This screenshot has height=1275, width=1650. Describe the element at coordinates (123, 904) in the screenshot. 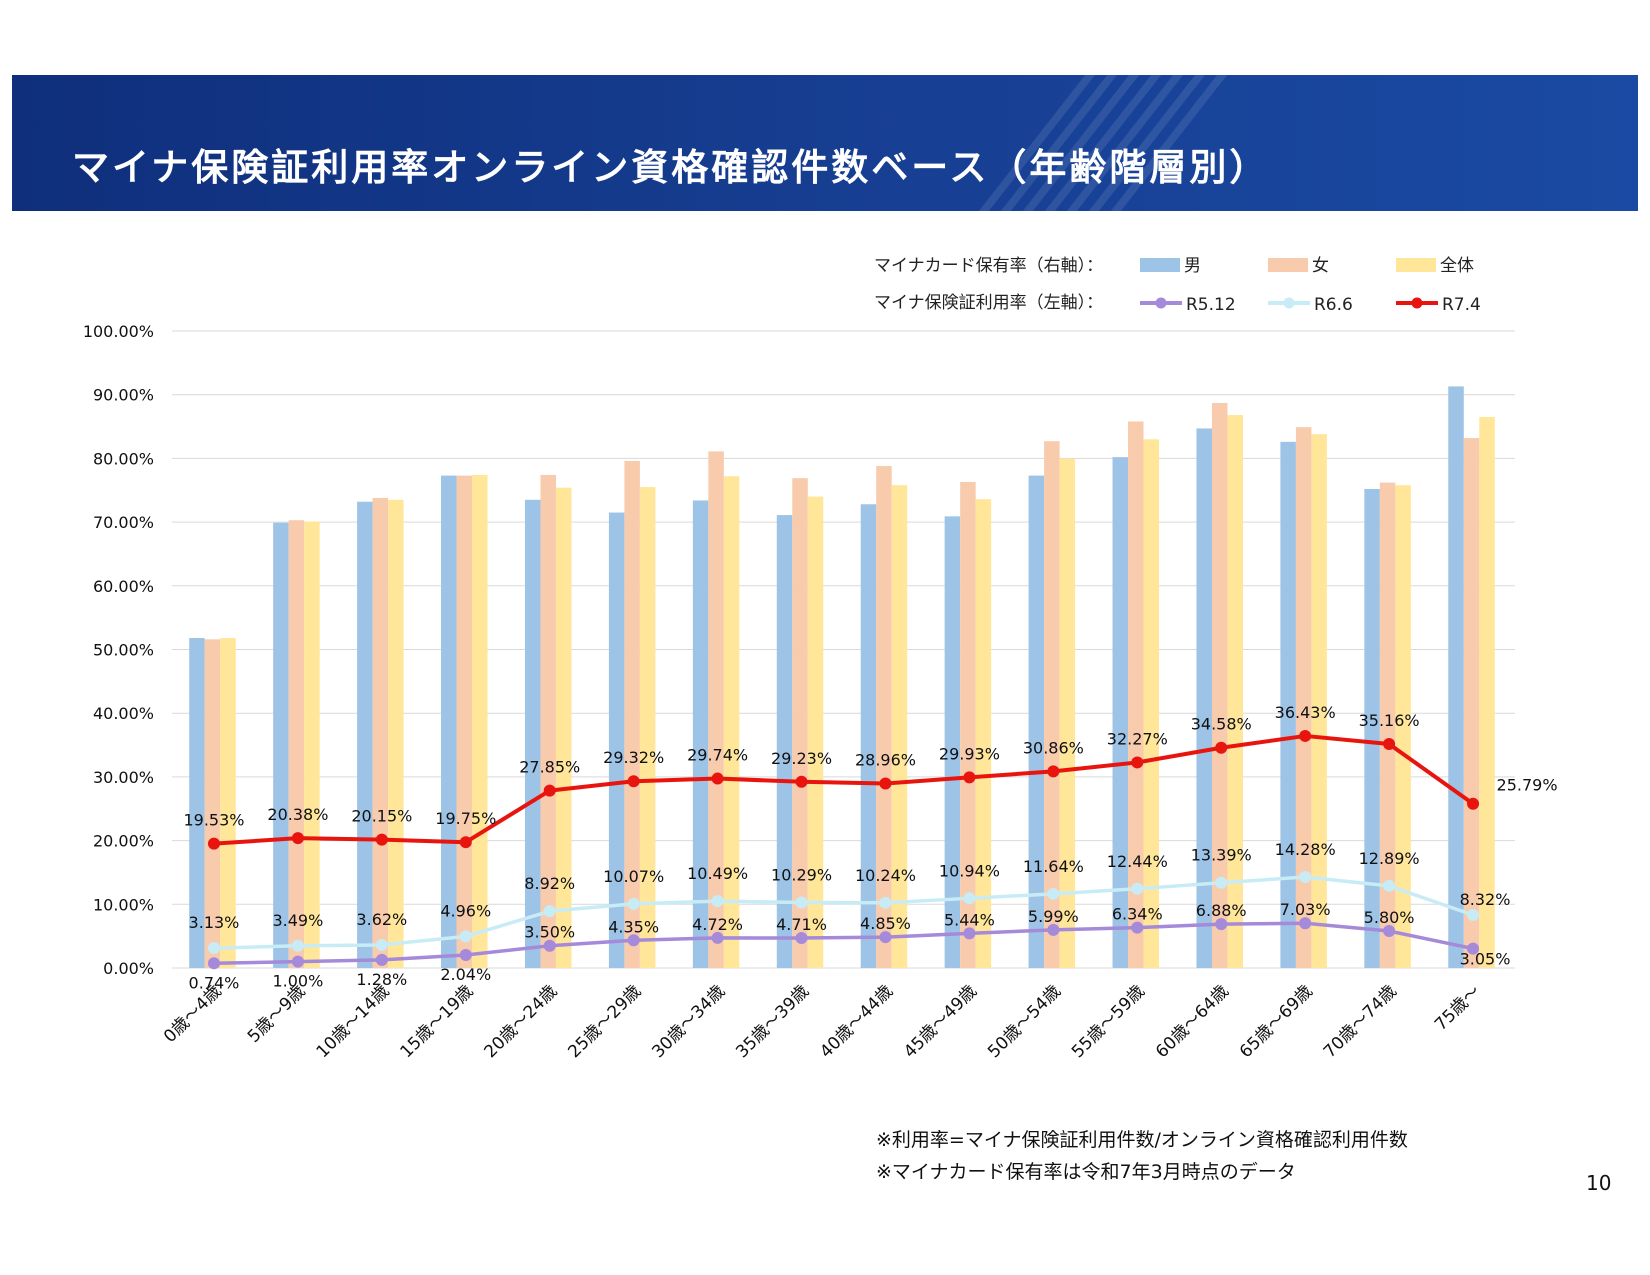

I see `y-tick-label: 10.00%` at that location.